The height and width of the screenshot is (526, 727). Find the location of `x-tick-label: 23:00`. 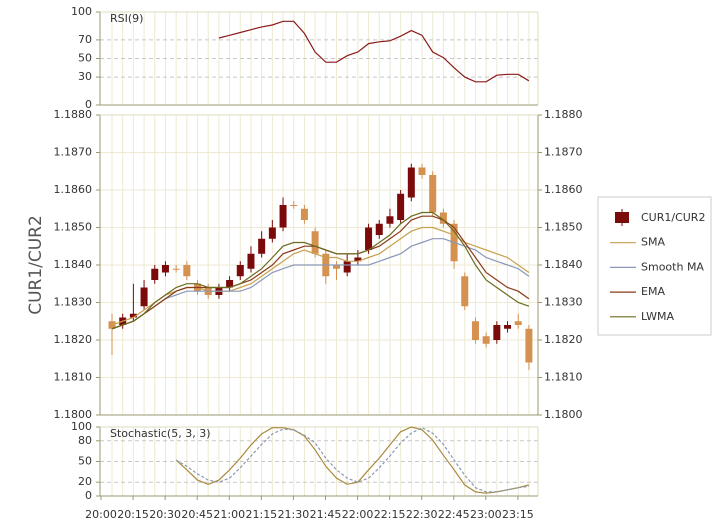

x-tick-label: 23:00 is located at coordinates (486, 514).